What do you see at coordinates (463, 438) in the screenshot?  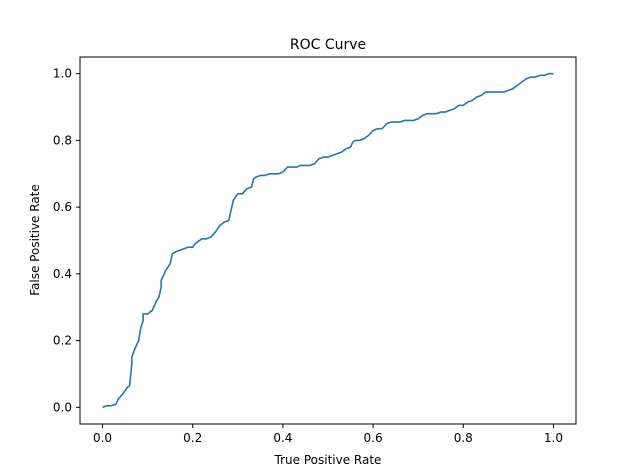 I see `x-tick-label: 0.8` at bounding box center [463, 438].